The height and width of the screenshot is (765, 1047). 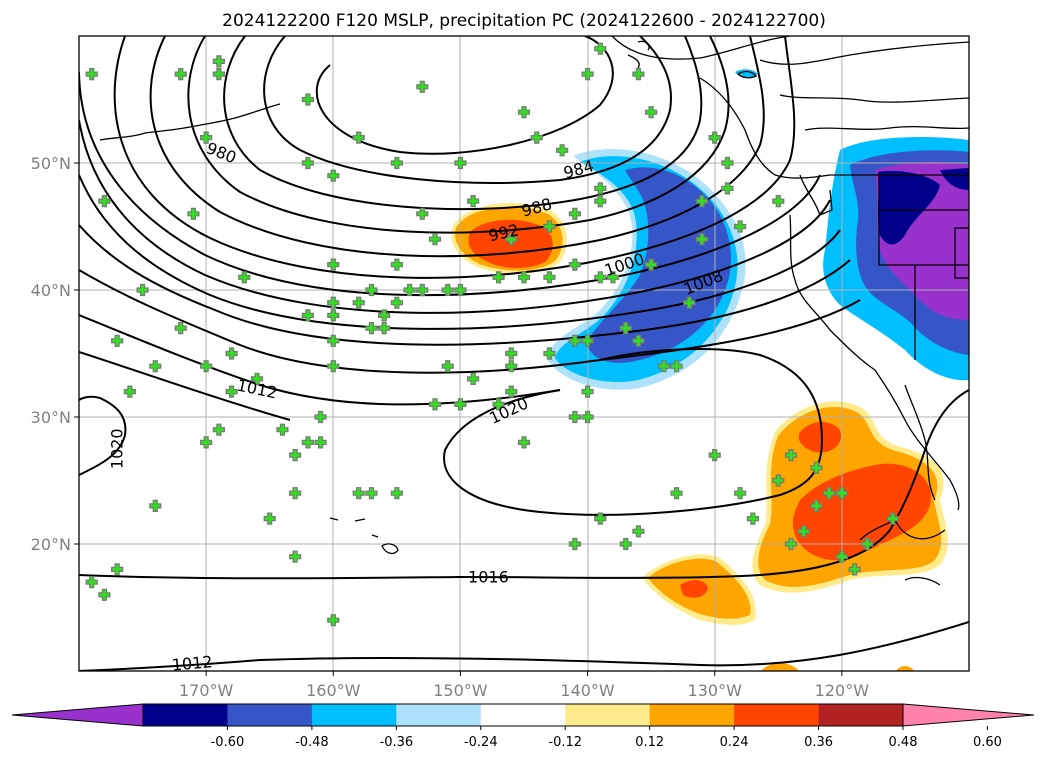 I want to click on colorbar-tick-label: -0.60, so click(x=228, y=742).